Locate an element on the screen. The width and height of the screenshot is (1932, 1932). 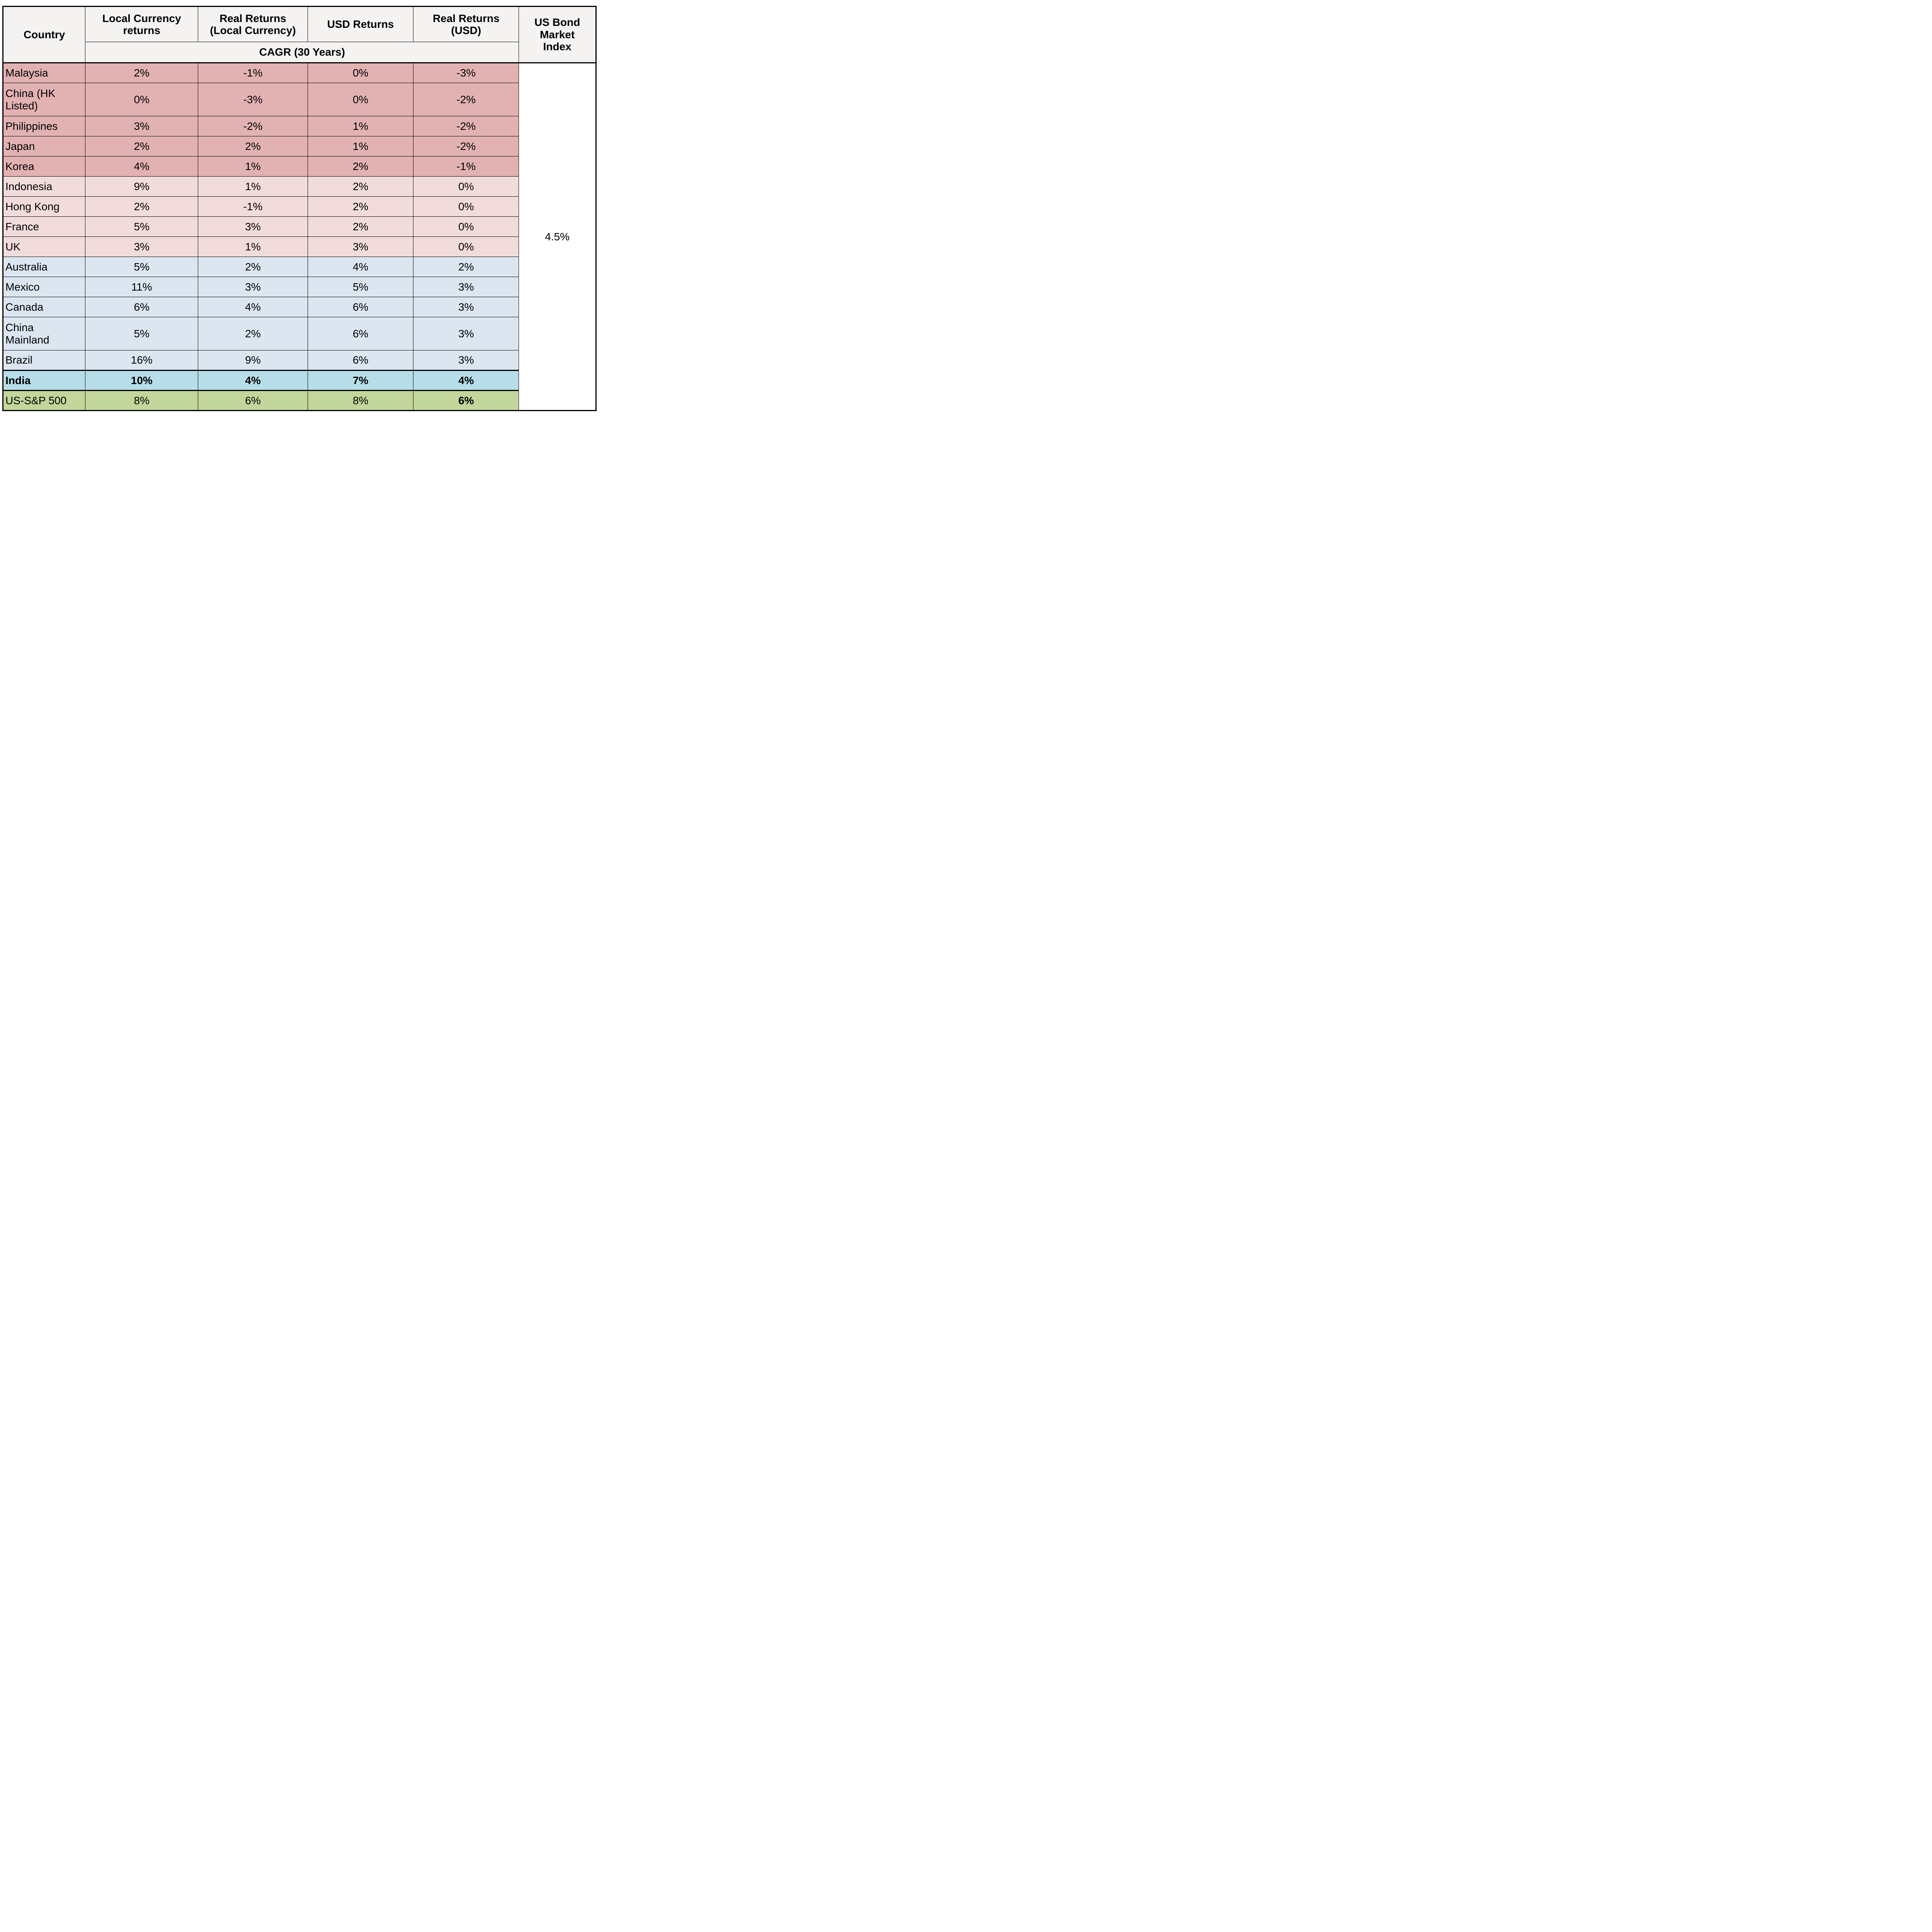
header-us-bond-market-index: US Bond Market Index is located at coordinates (557, 35).